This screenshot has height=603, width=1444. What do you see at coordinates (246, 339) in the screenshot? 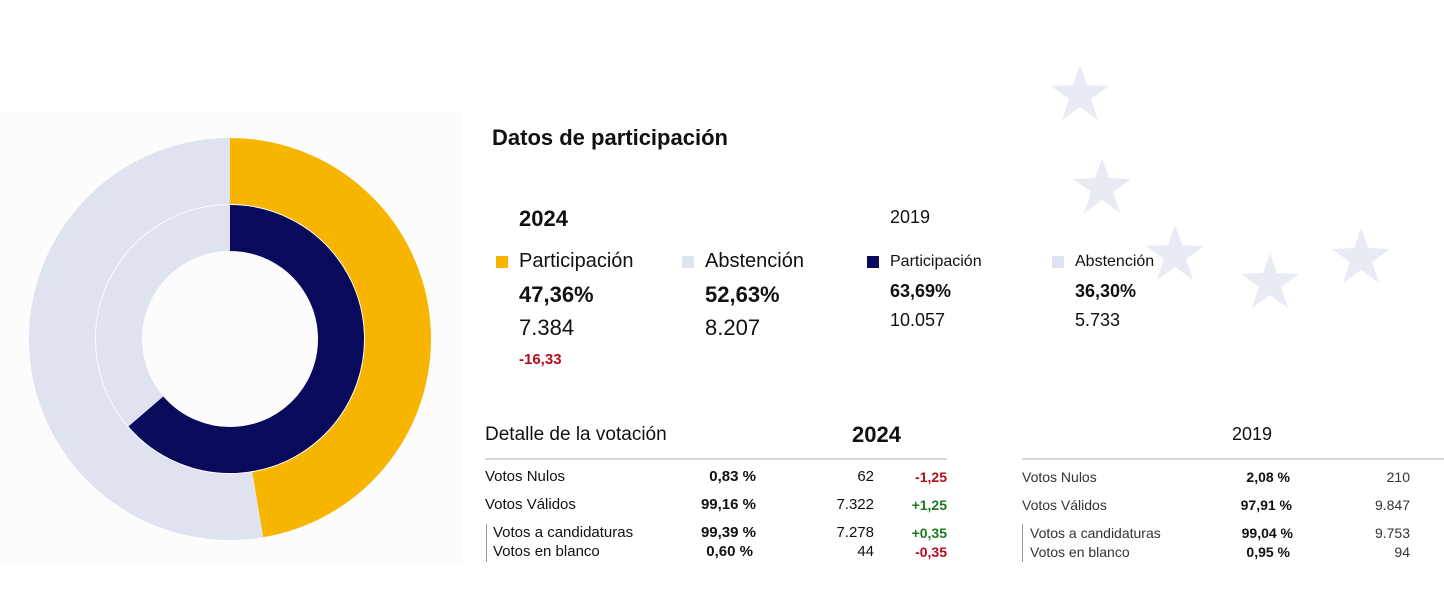
I see `donut-slice-2019-participacin` at bounding box center [246, 339].